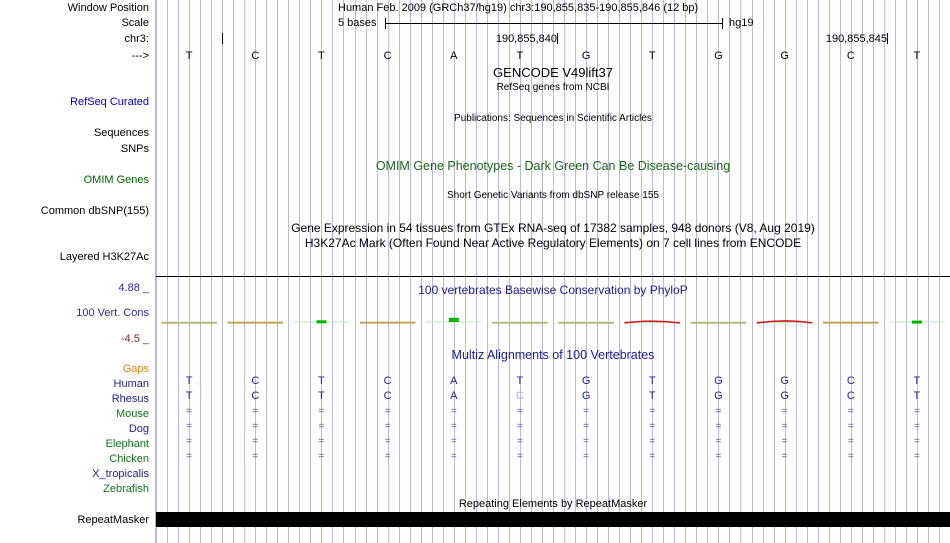  What do you see at coordinates (856, 39) in the screenshot?
I see `coordinate-label-2: 190,855,845` at bounding box center [856, 39].